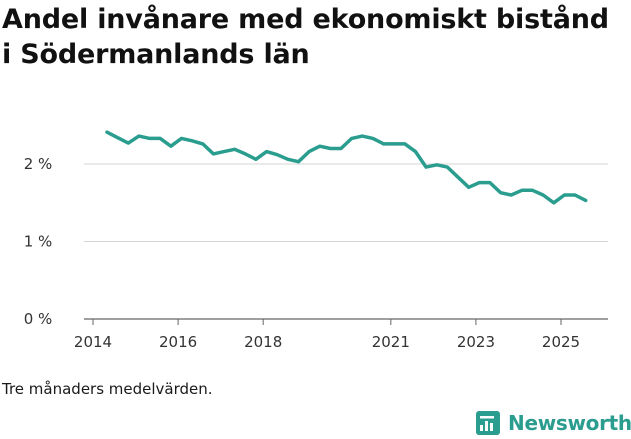 The width and height of the screenshot is (631, 439). Describe the element at coordinates (561, 342) in the screenshot. I see `x-tick-label: 2025` at that location.